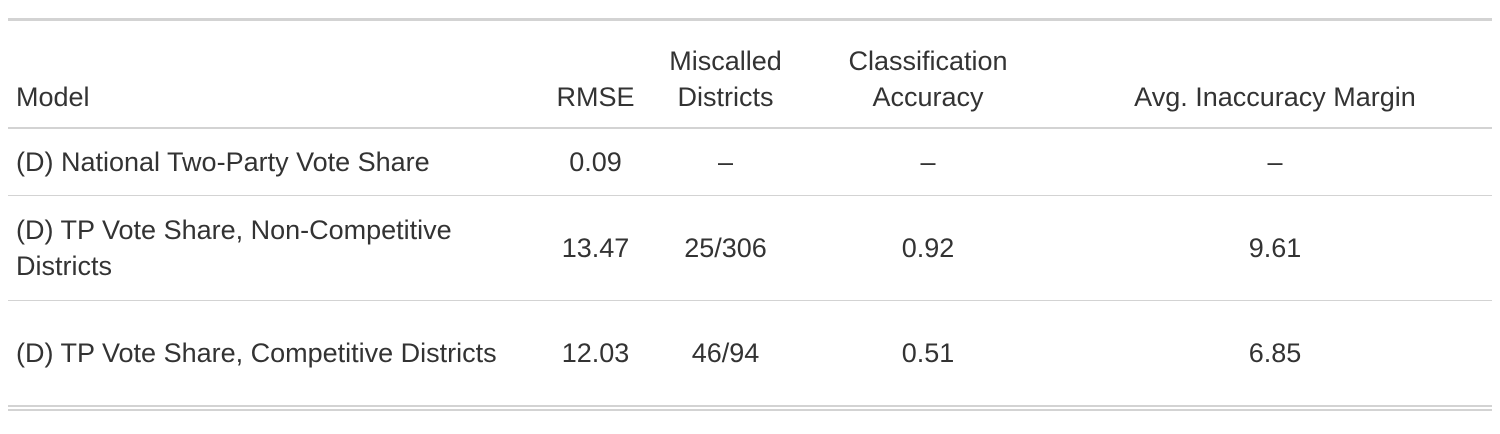 This screenshot has width=1500, height=434. I want to click on cell-miscalled: 46/94, so click(725, 353).